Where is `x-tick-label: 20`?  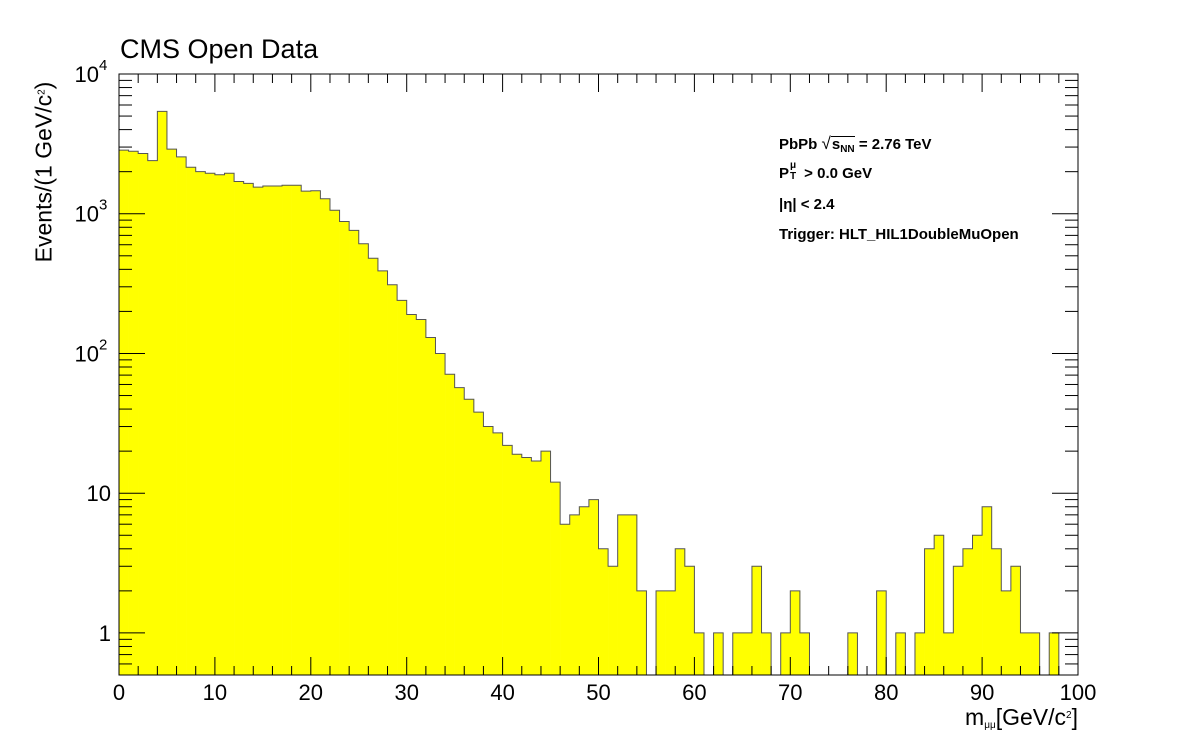 x-tick-label: 20 is located at coordinates (311, 692).